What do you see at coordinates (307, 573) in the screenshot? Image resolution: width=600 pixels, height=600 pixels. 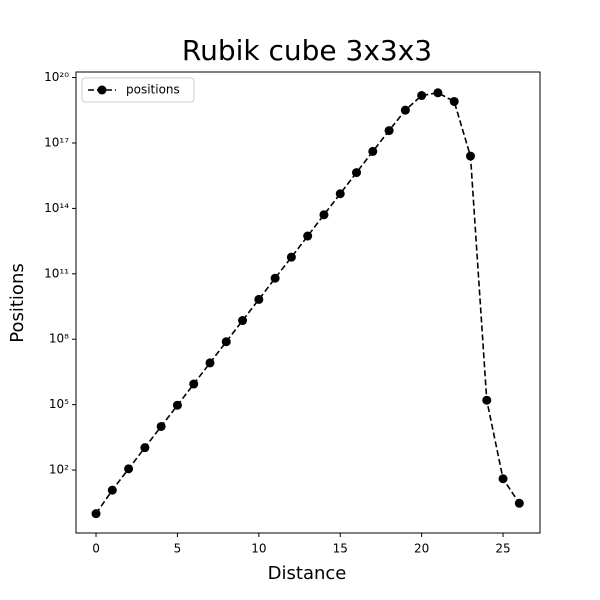 I see `x-axis-label: Distance` at bounding box center [307, 573].